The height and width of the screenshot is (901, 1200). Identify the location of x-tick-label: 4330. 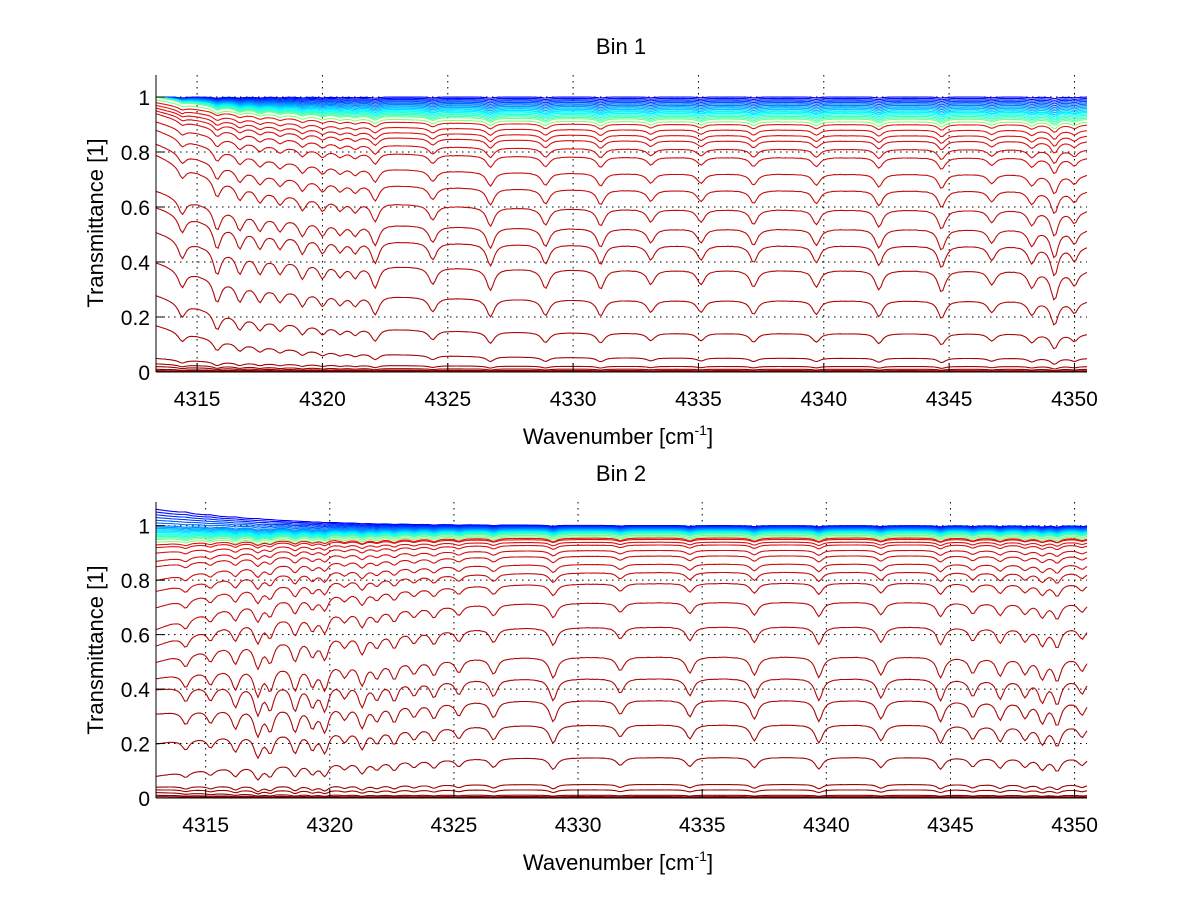
(578, 825).